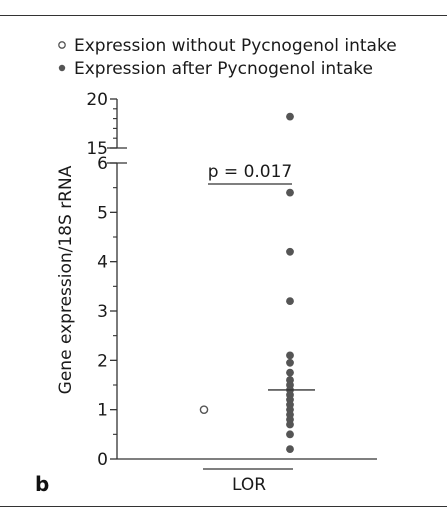 This screenshot has height=522, width=447. What do you see at coordinates (97, 100) in the screenshot?
I see `y-tick-label: 20` at bounding box center [97, 100].